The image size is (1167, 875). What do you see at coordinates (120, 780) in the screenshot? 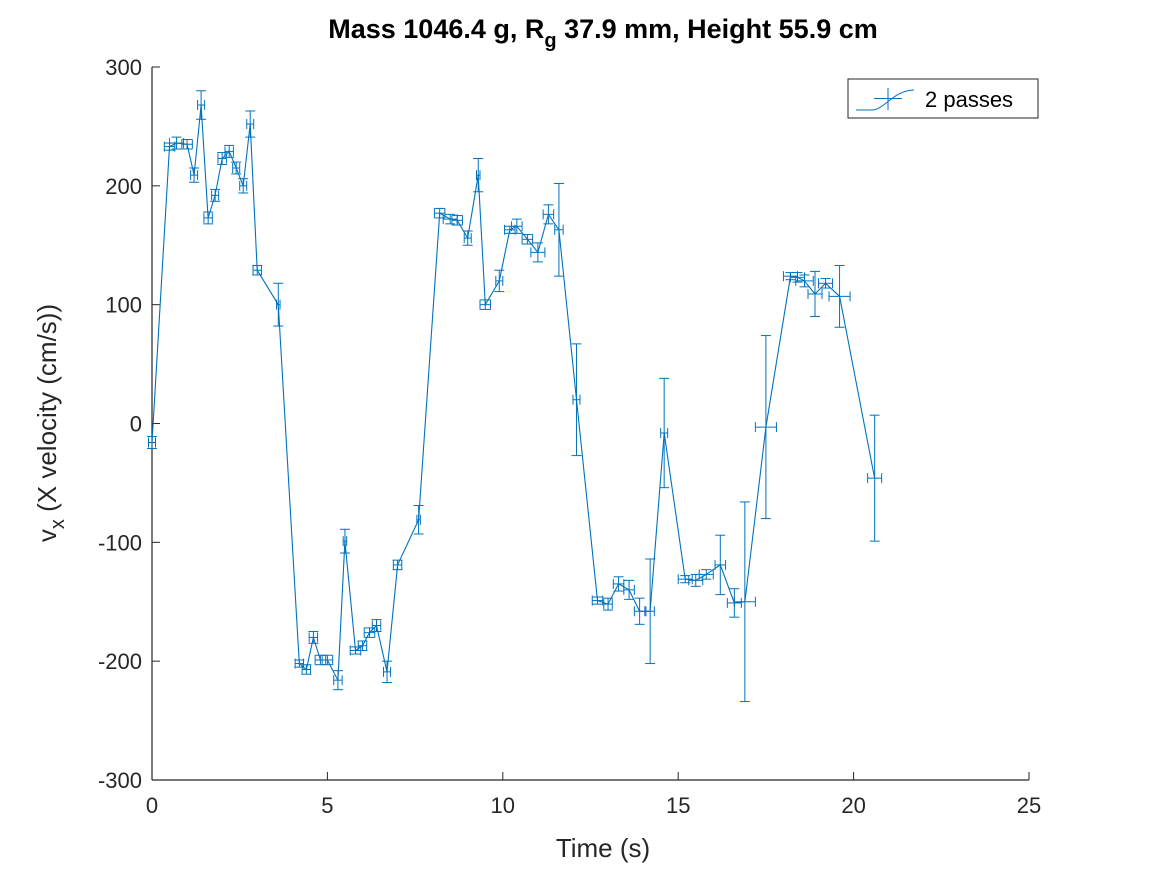
I see `y-tick-label: -300` at bounding box center [120, 780].